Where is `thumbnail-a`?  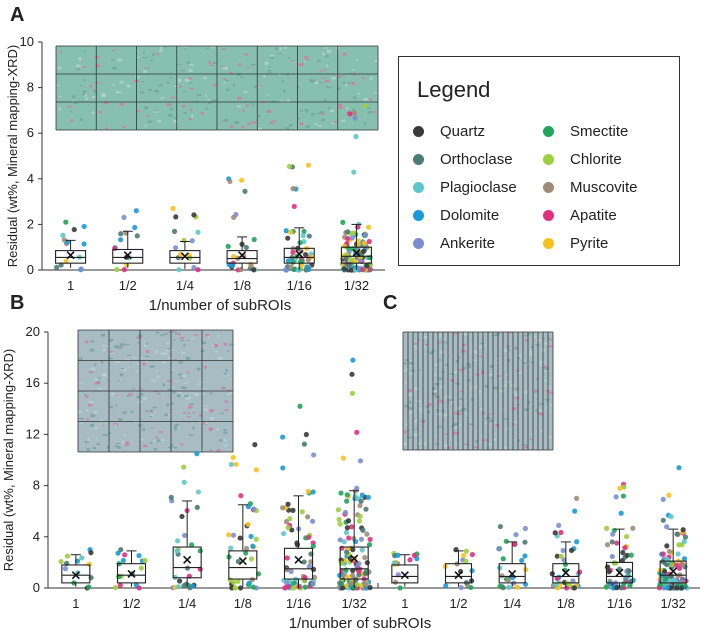 thumbnail-a is located at coordinates (217, 88).